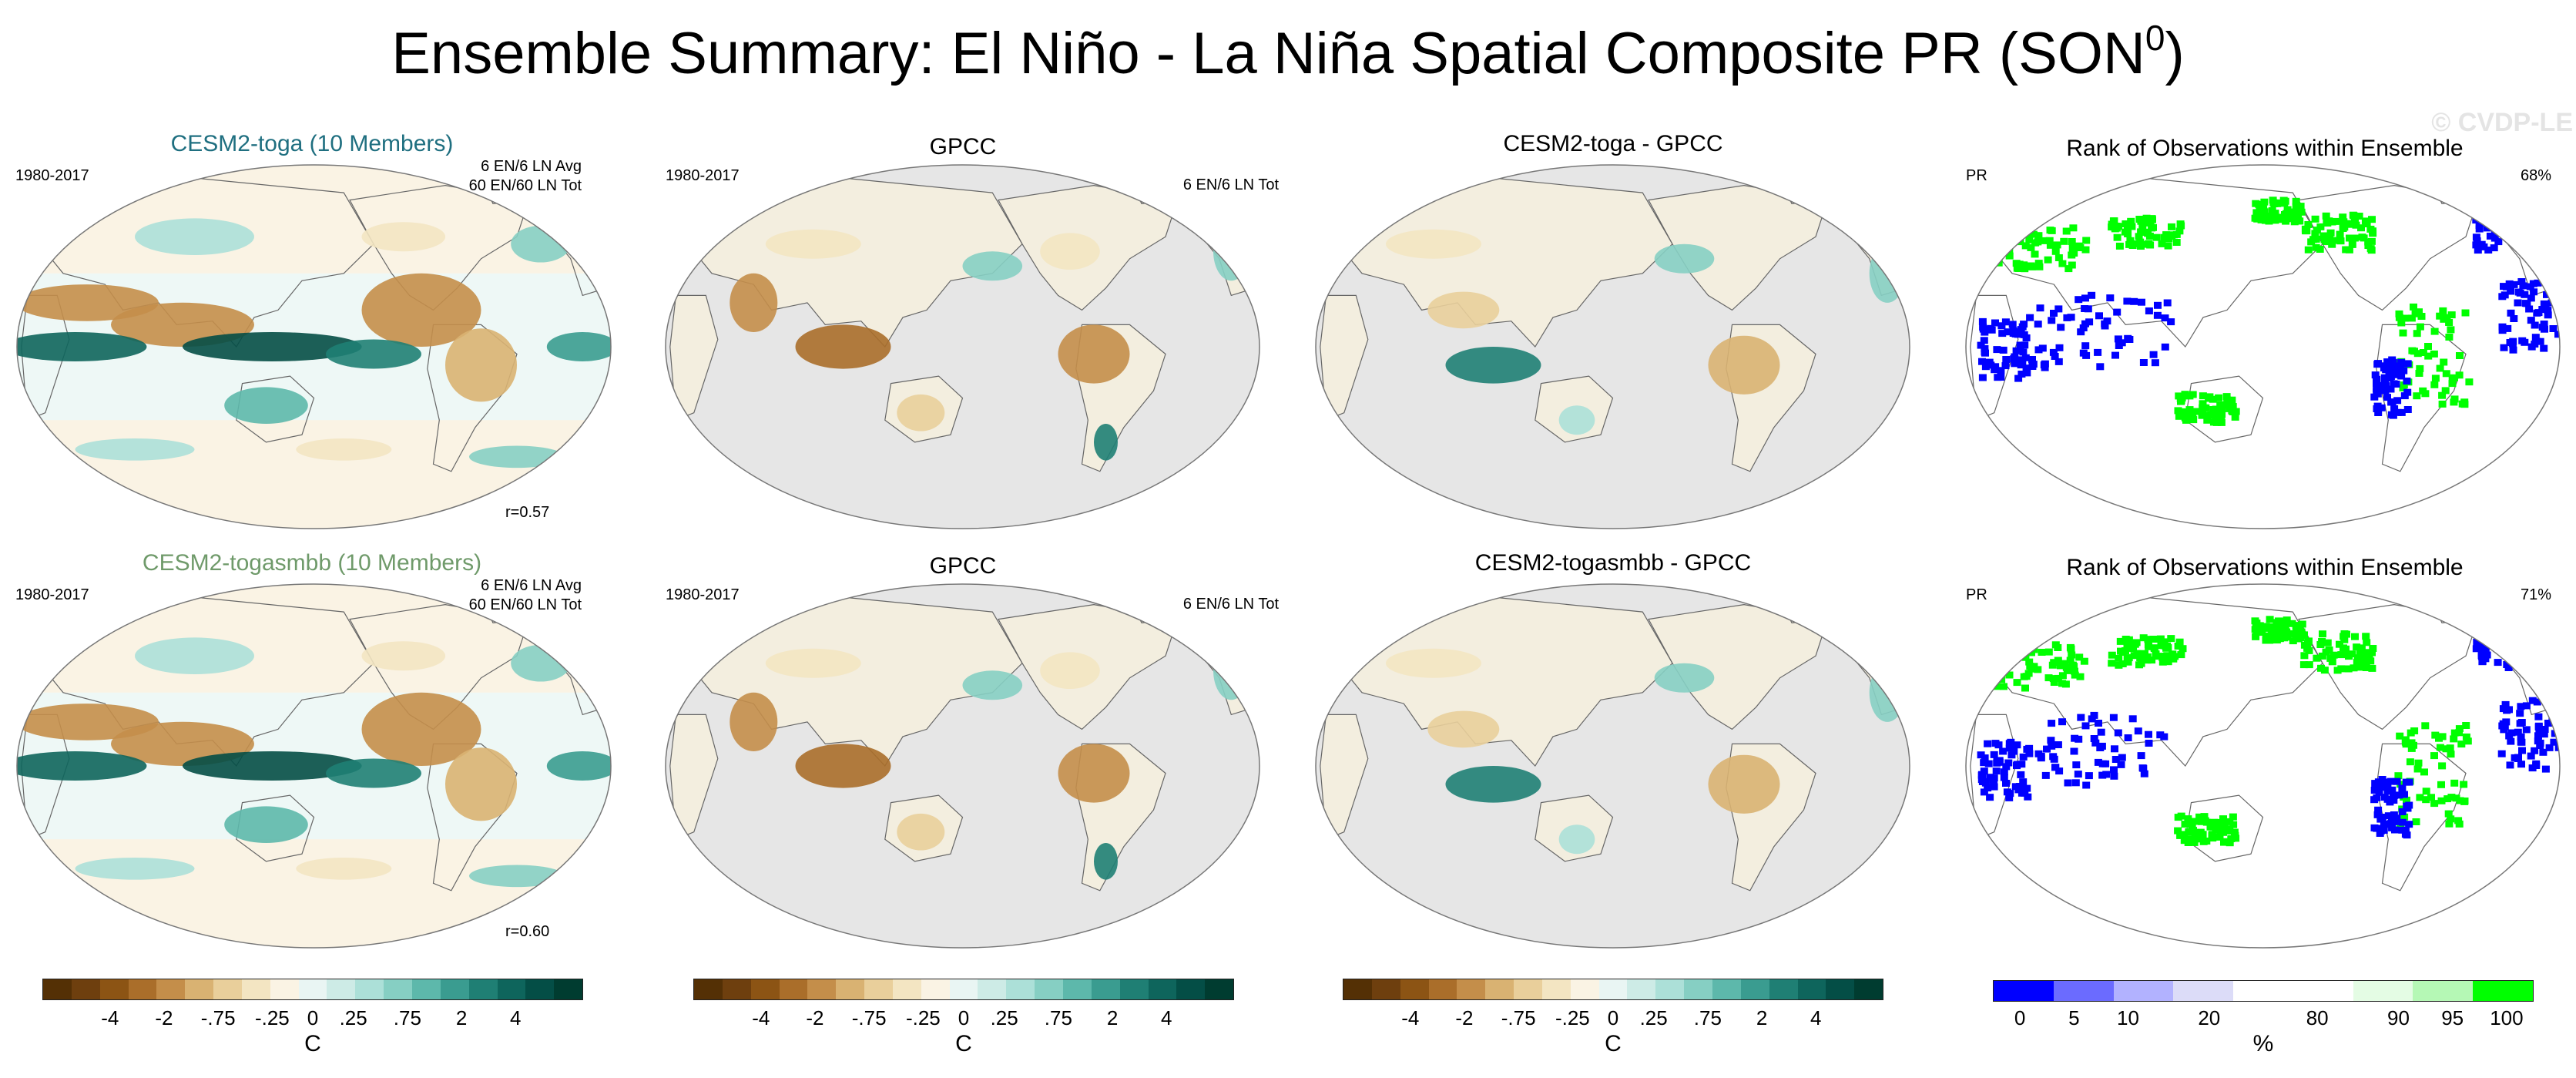  Describe the element at coordinates (527, 931) in the screenshot. I see `model-correlation-row2: r=0.60` at that location.